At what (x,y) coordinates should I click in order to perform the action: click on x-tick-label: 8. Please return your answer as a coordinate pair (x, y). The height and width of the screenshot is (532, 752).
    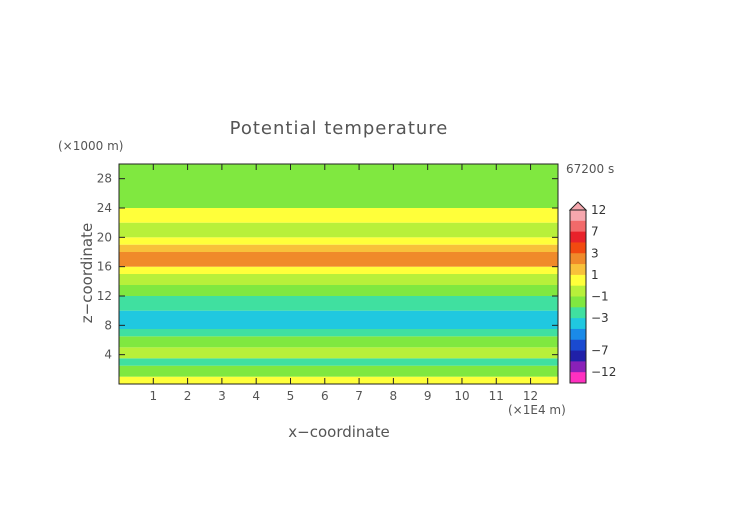
    Looking at the image, I should click on (394, 396).